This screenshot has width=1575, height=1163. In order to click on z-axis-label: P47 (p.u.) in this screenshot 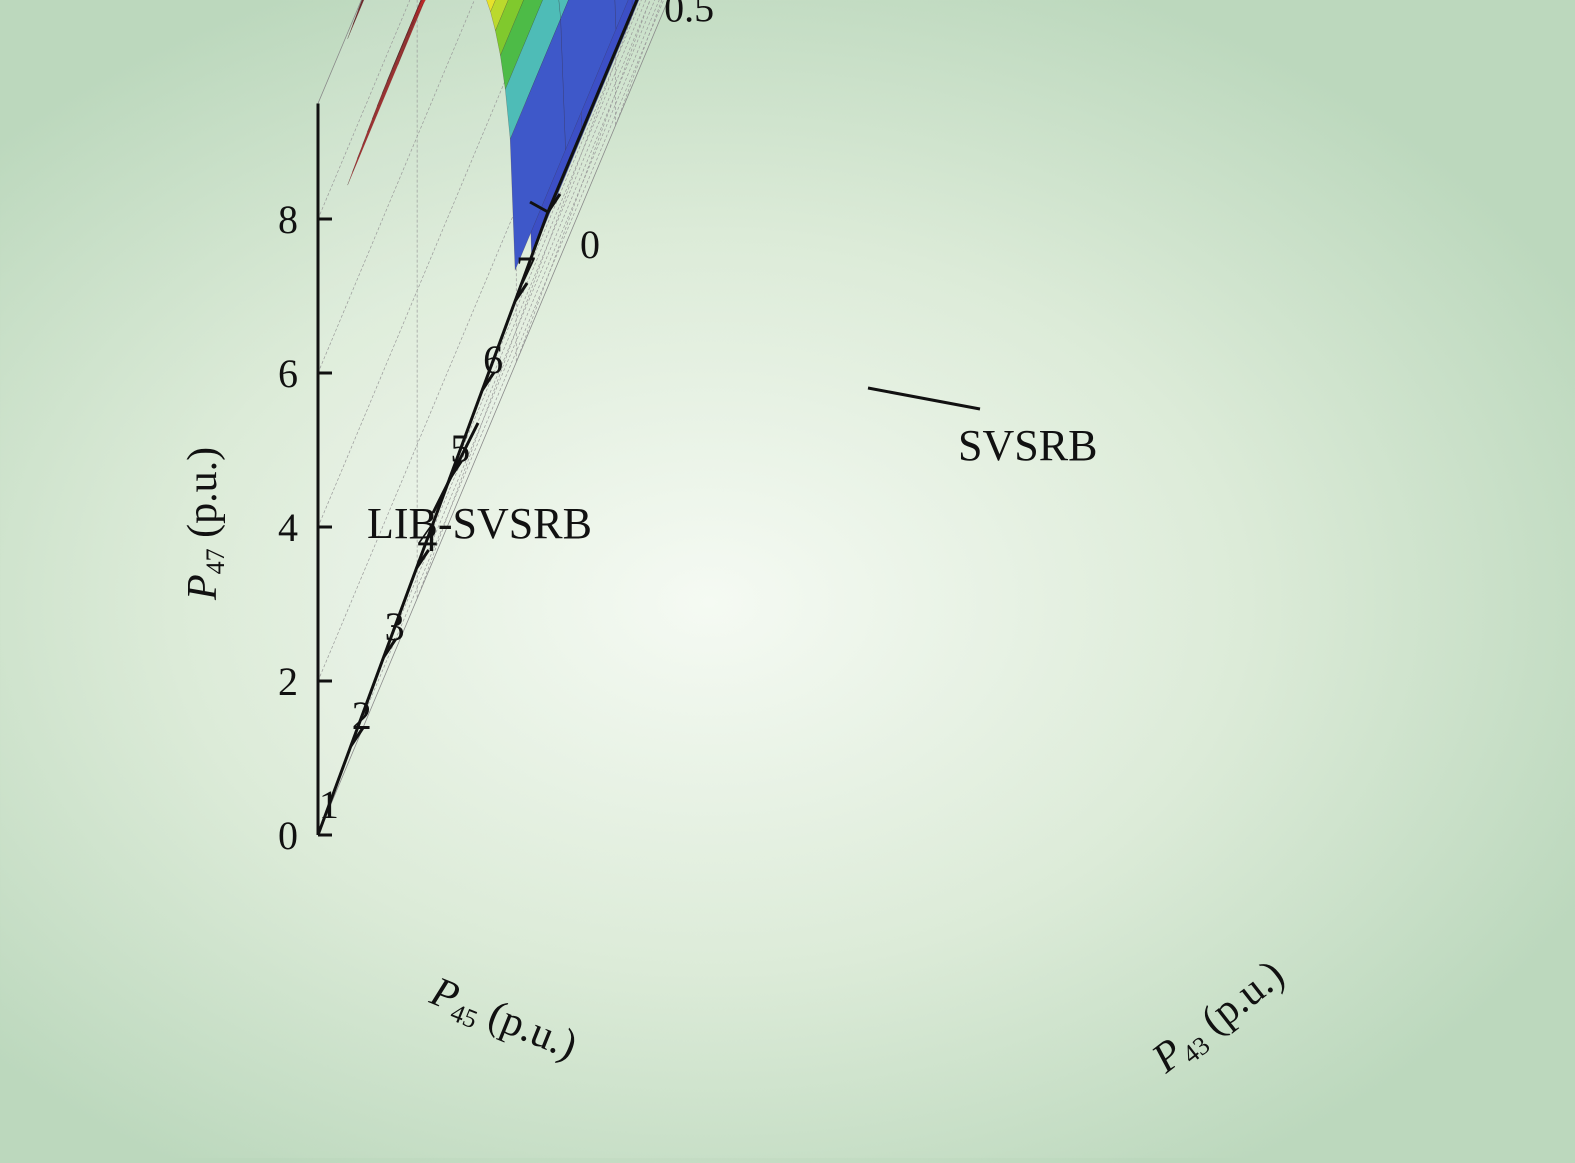, I will do `click(205, 524)`.